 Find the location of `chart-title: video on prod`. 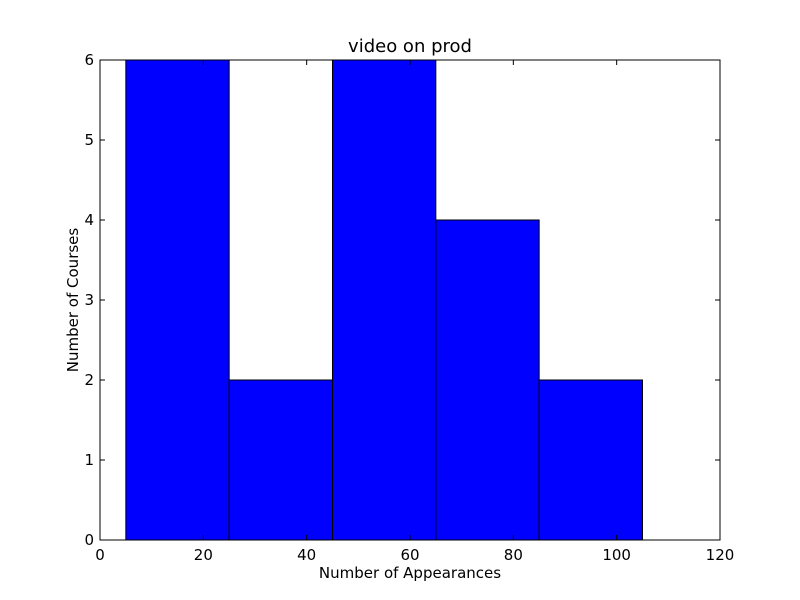

chart-title: video on prod is located at coordinates (410, 46).